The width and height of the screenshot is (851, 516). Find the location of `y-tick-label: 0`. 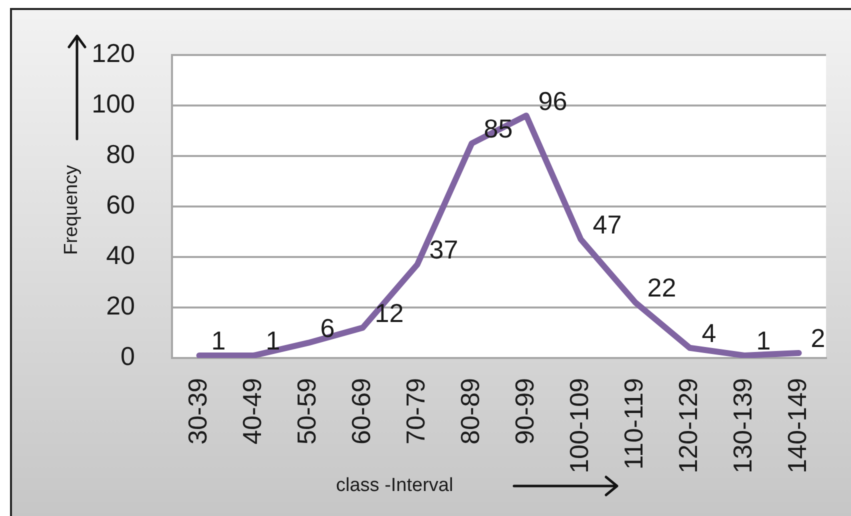

y-tick-label: 0 is located at coordinates (127, 356).